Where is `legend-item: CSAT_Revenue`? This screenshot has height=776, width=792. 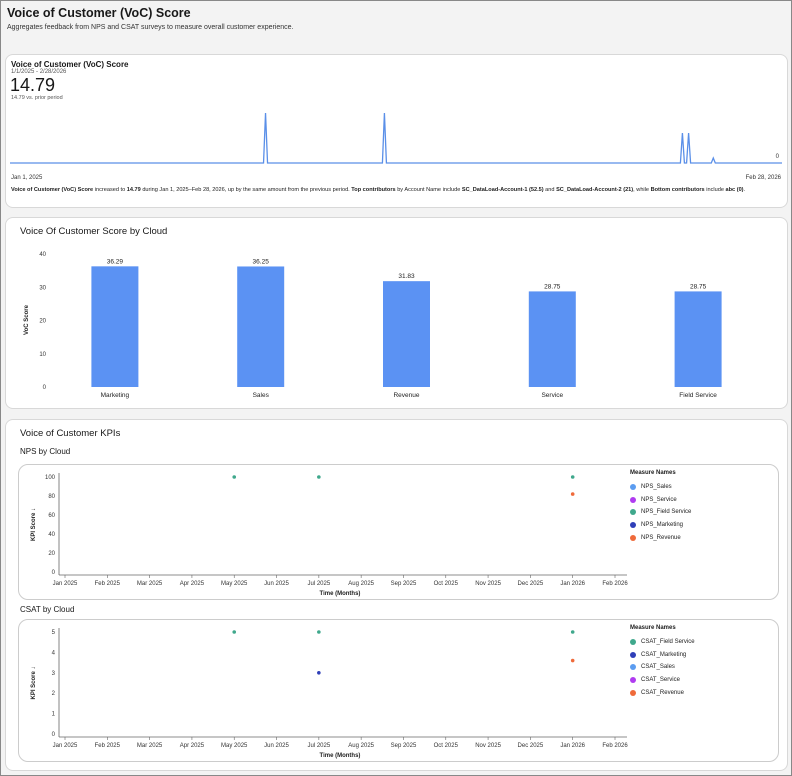 legend-item: CSAT_Revenue is located at coordinates (662, 692).